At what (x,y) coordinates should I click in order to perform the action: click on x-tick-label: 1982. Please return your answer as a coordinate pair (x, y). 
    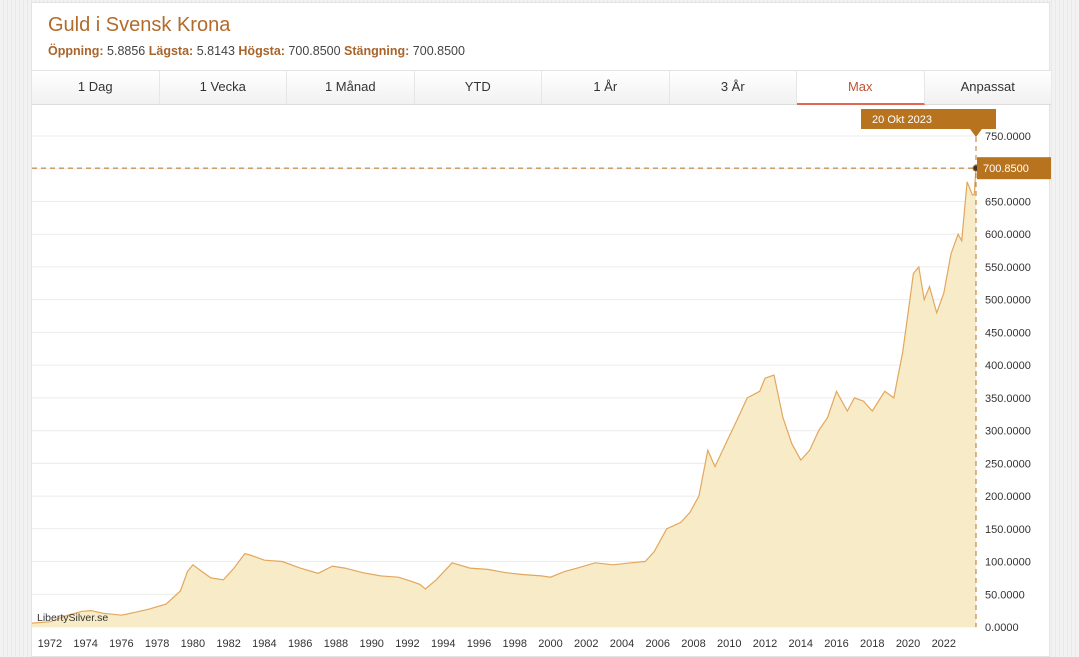
    Looking at the image, I should click on (228, 644).